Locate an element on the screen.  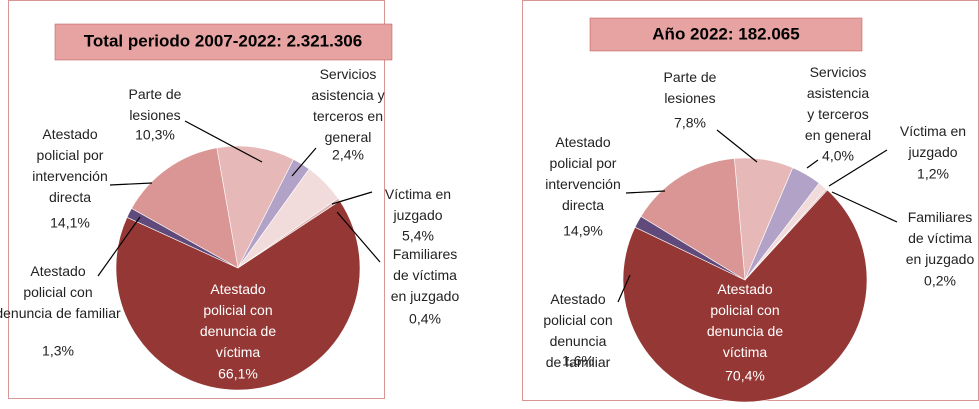
value-label: 5,4% is located at coordinates (418, 236).